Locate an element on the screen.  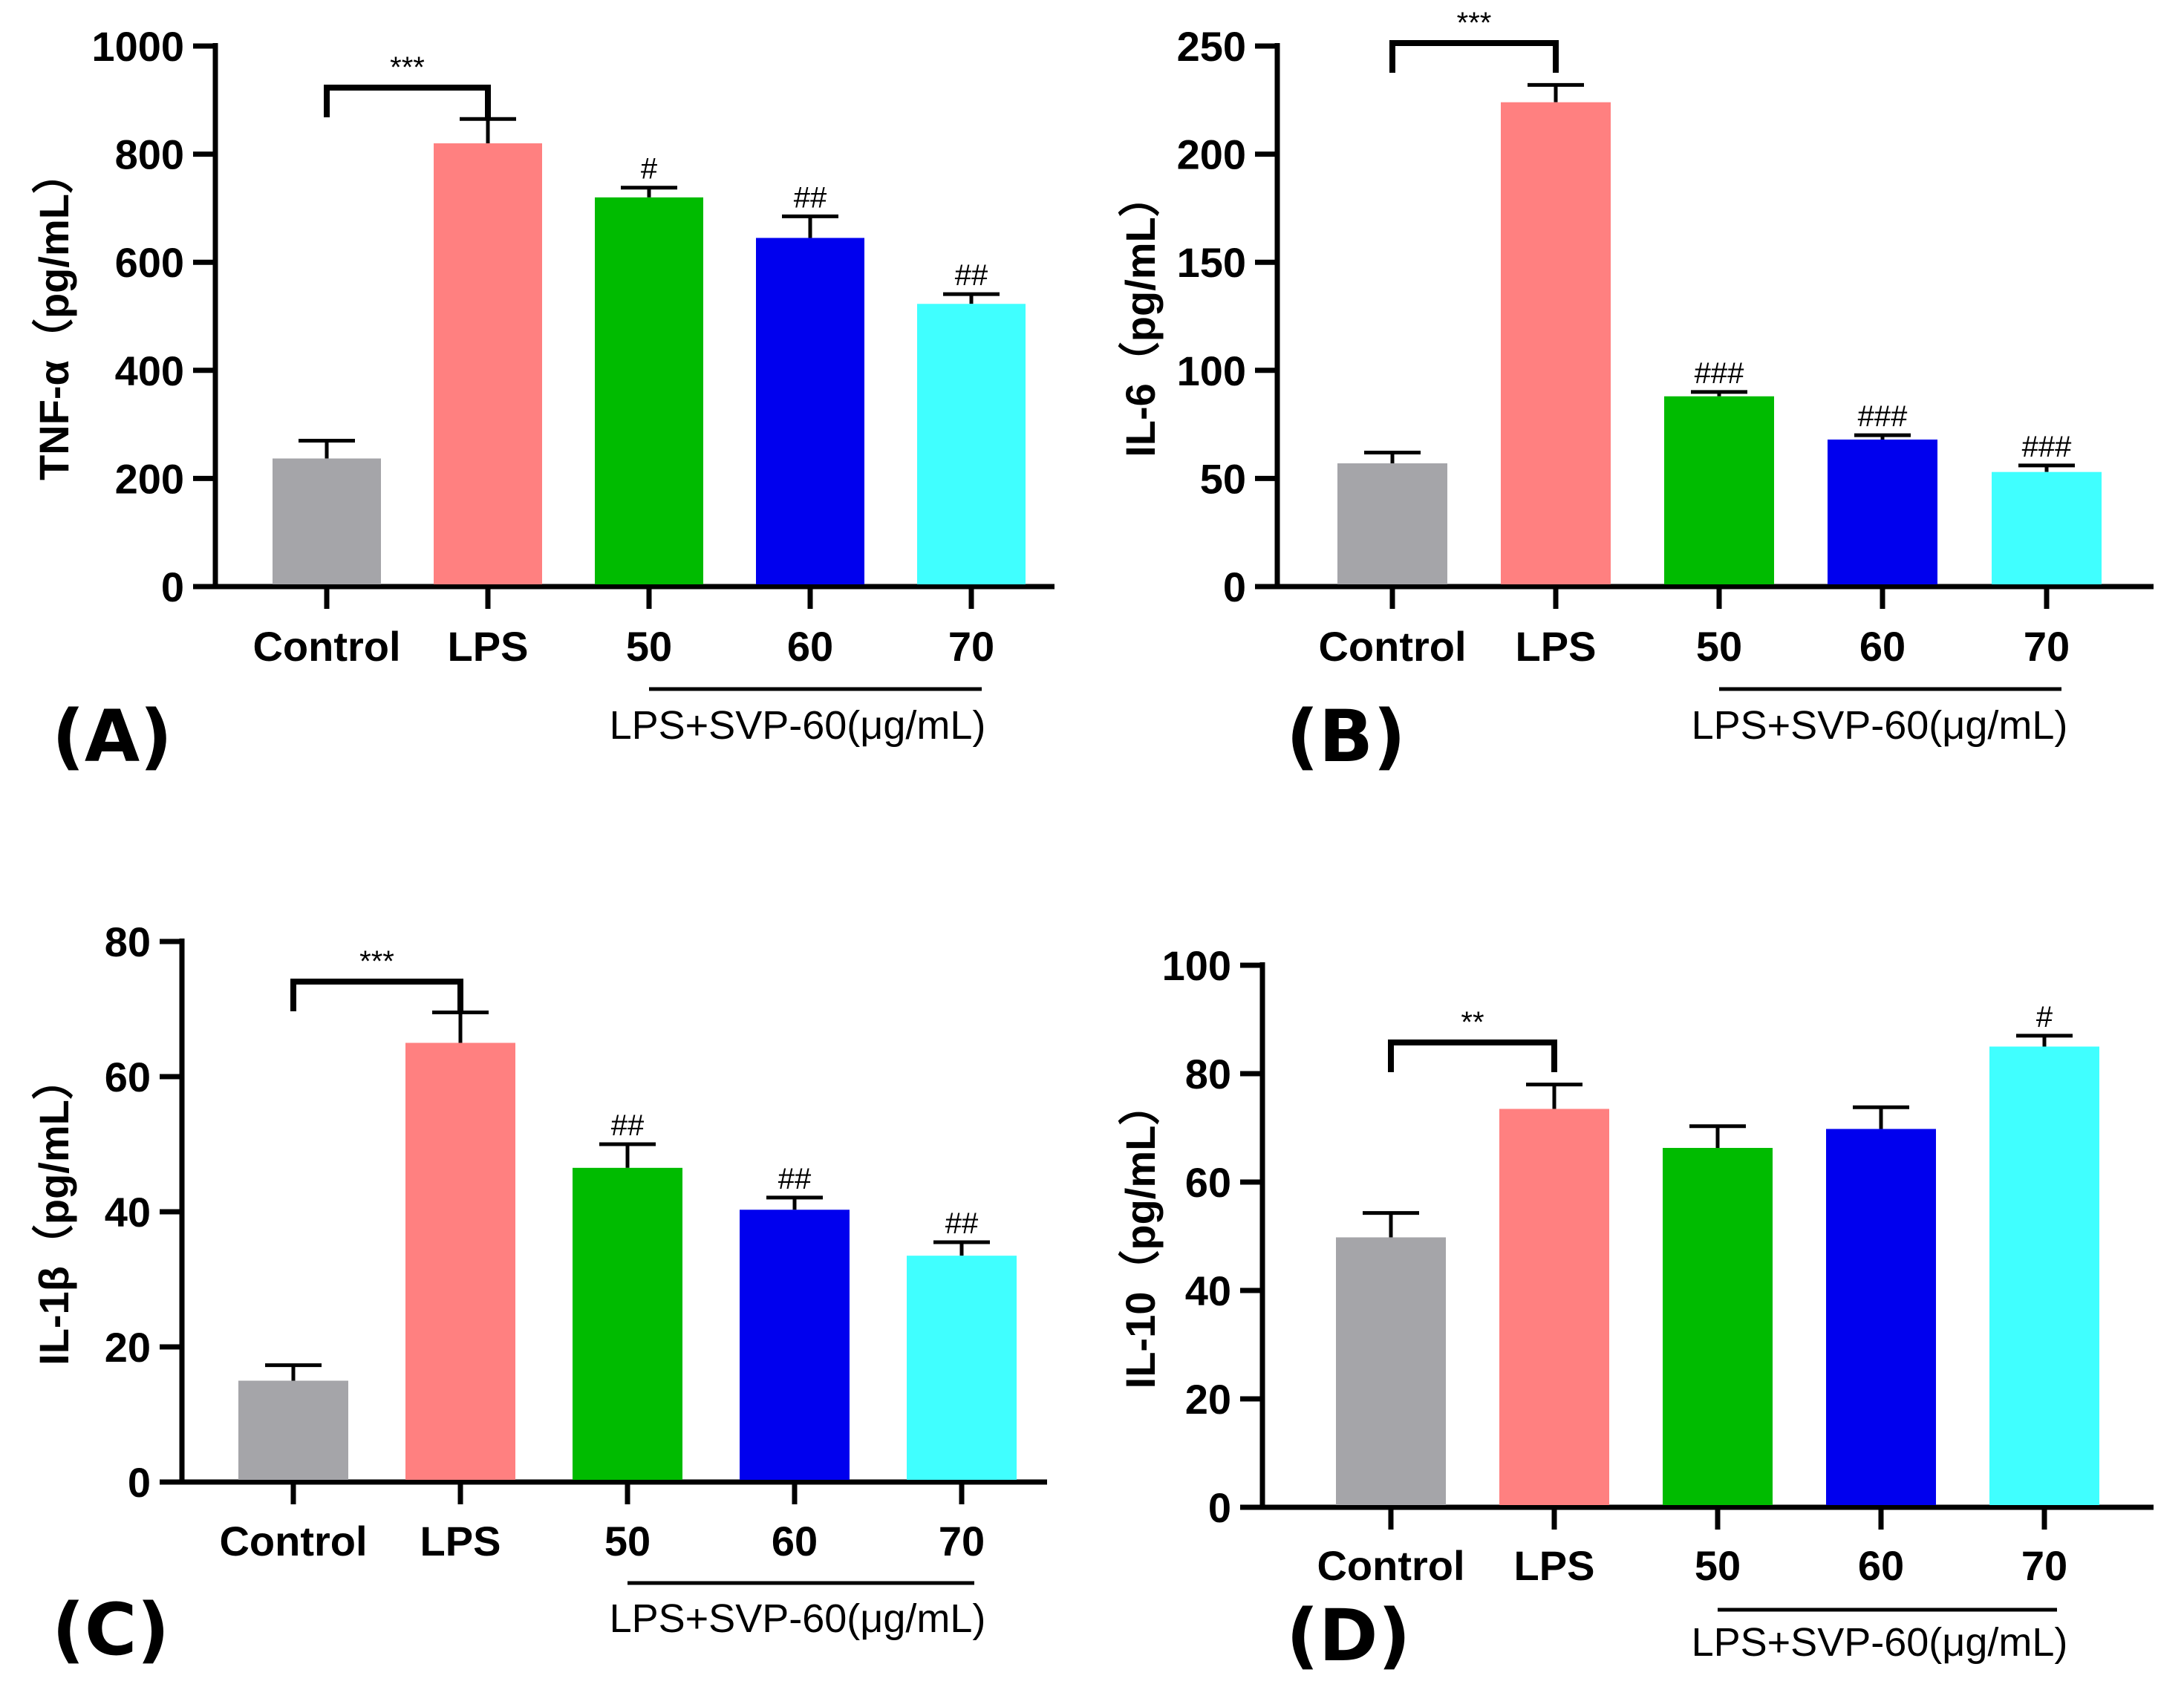
y-tick-label: 400 is located at coordinates (150, 370).